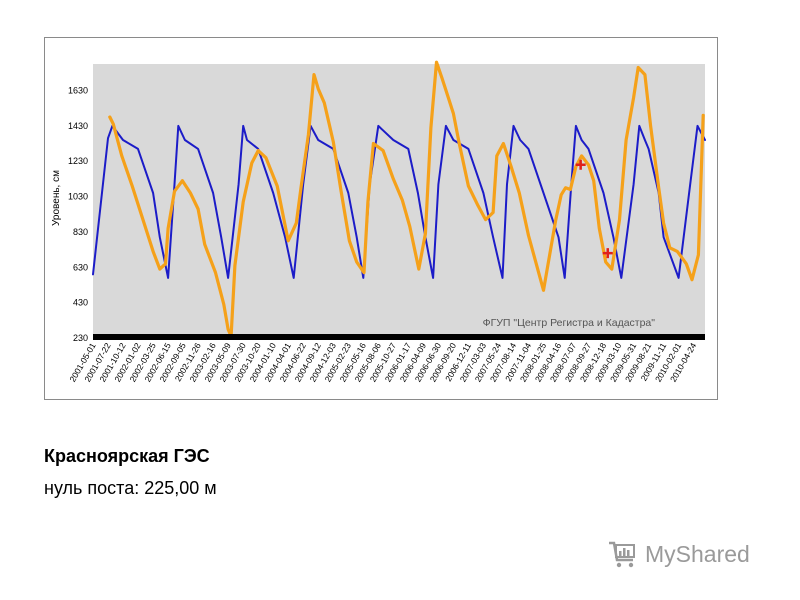 The image size is (800, 600). What do you see at coordinates (78, 161) in the screenshot?
I see `y-tick-label: 1230` at bounding box center [78, 161].